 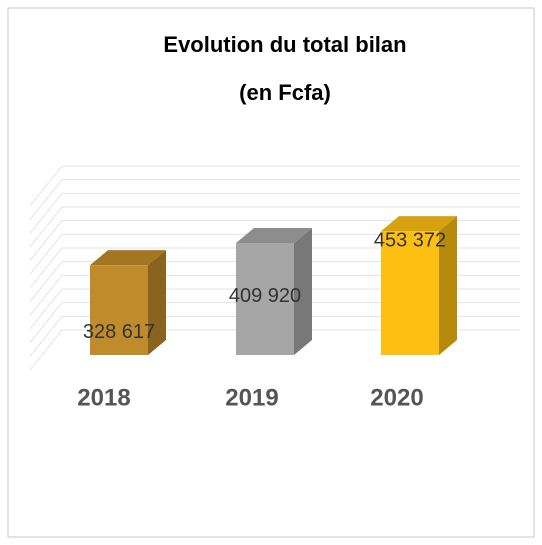 I want to click on x-tick-label: 2020, so click(x=396, y=397).